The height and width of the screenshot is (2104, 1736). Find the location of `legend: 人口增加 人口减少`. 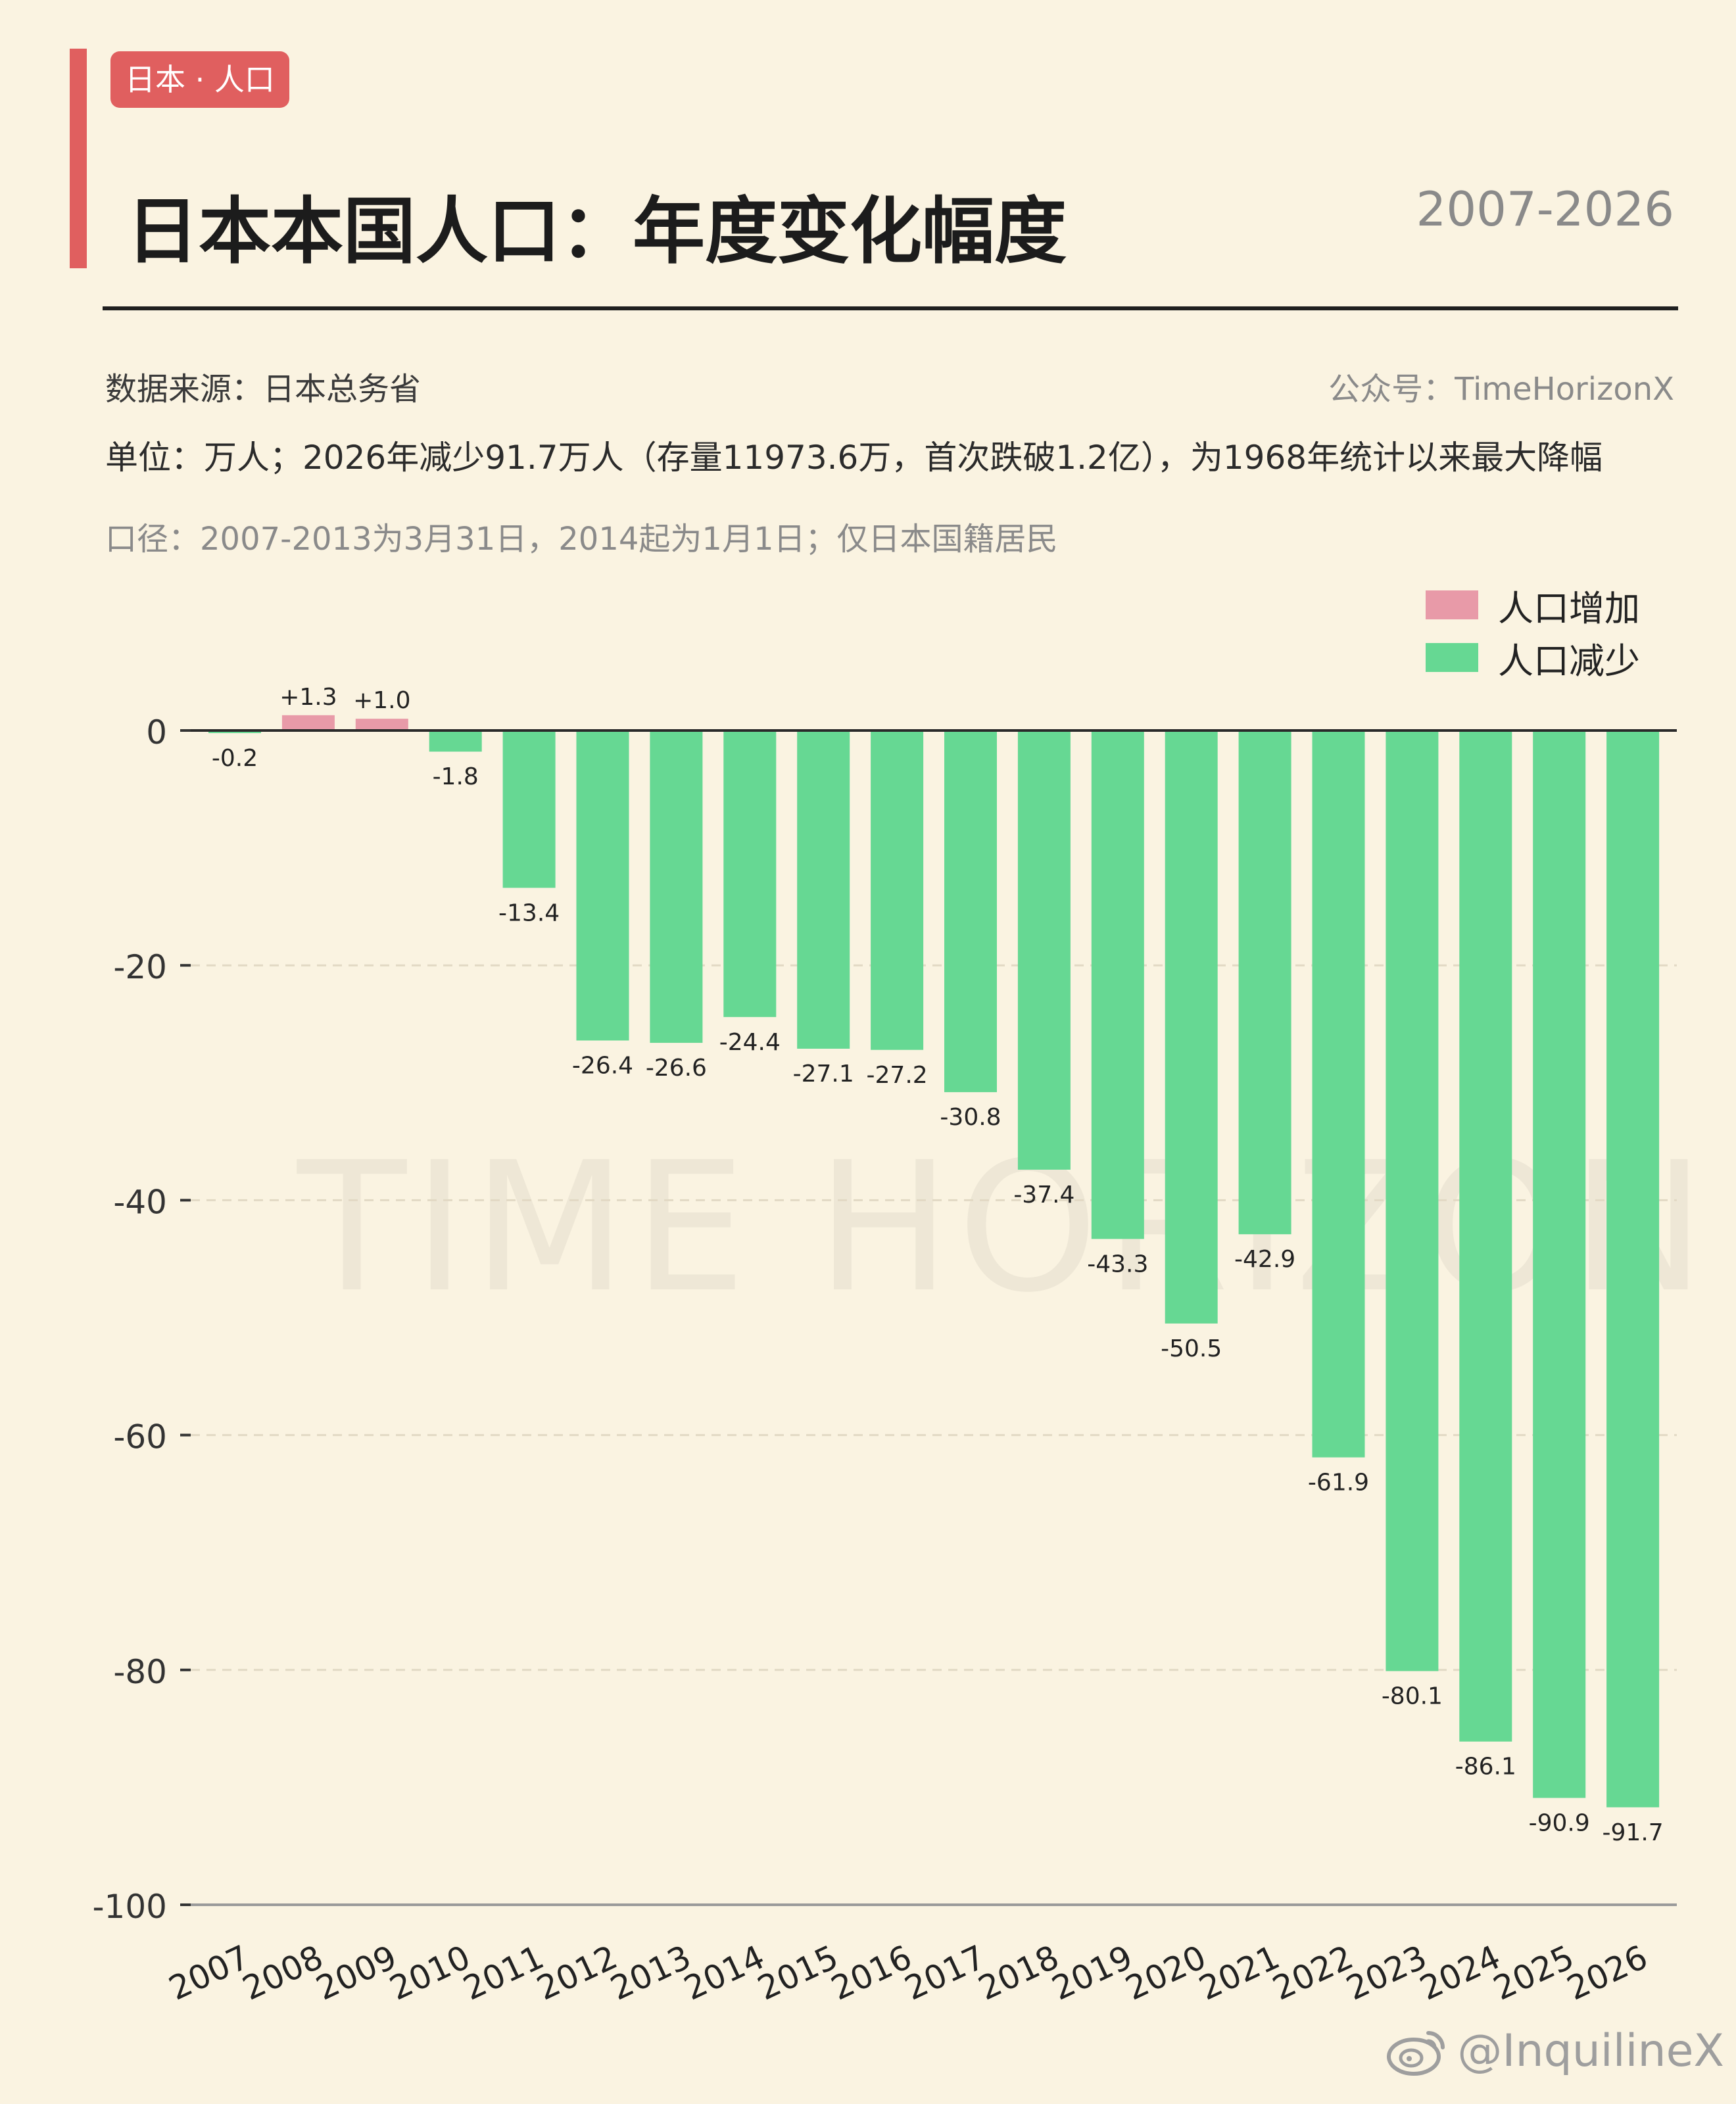

legend: 人口增加 人口减少 is located at coordinates (1533, 631).